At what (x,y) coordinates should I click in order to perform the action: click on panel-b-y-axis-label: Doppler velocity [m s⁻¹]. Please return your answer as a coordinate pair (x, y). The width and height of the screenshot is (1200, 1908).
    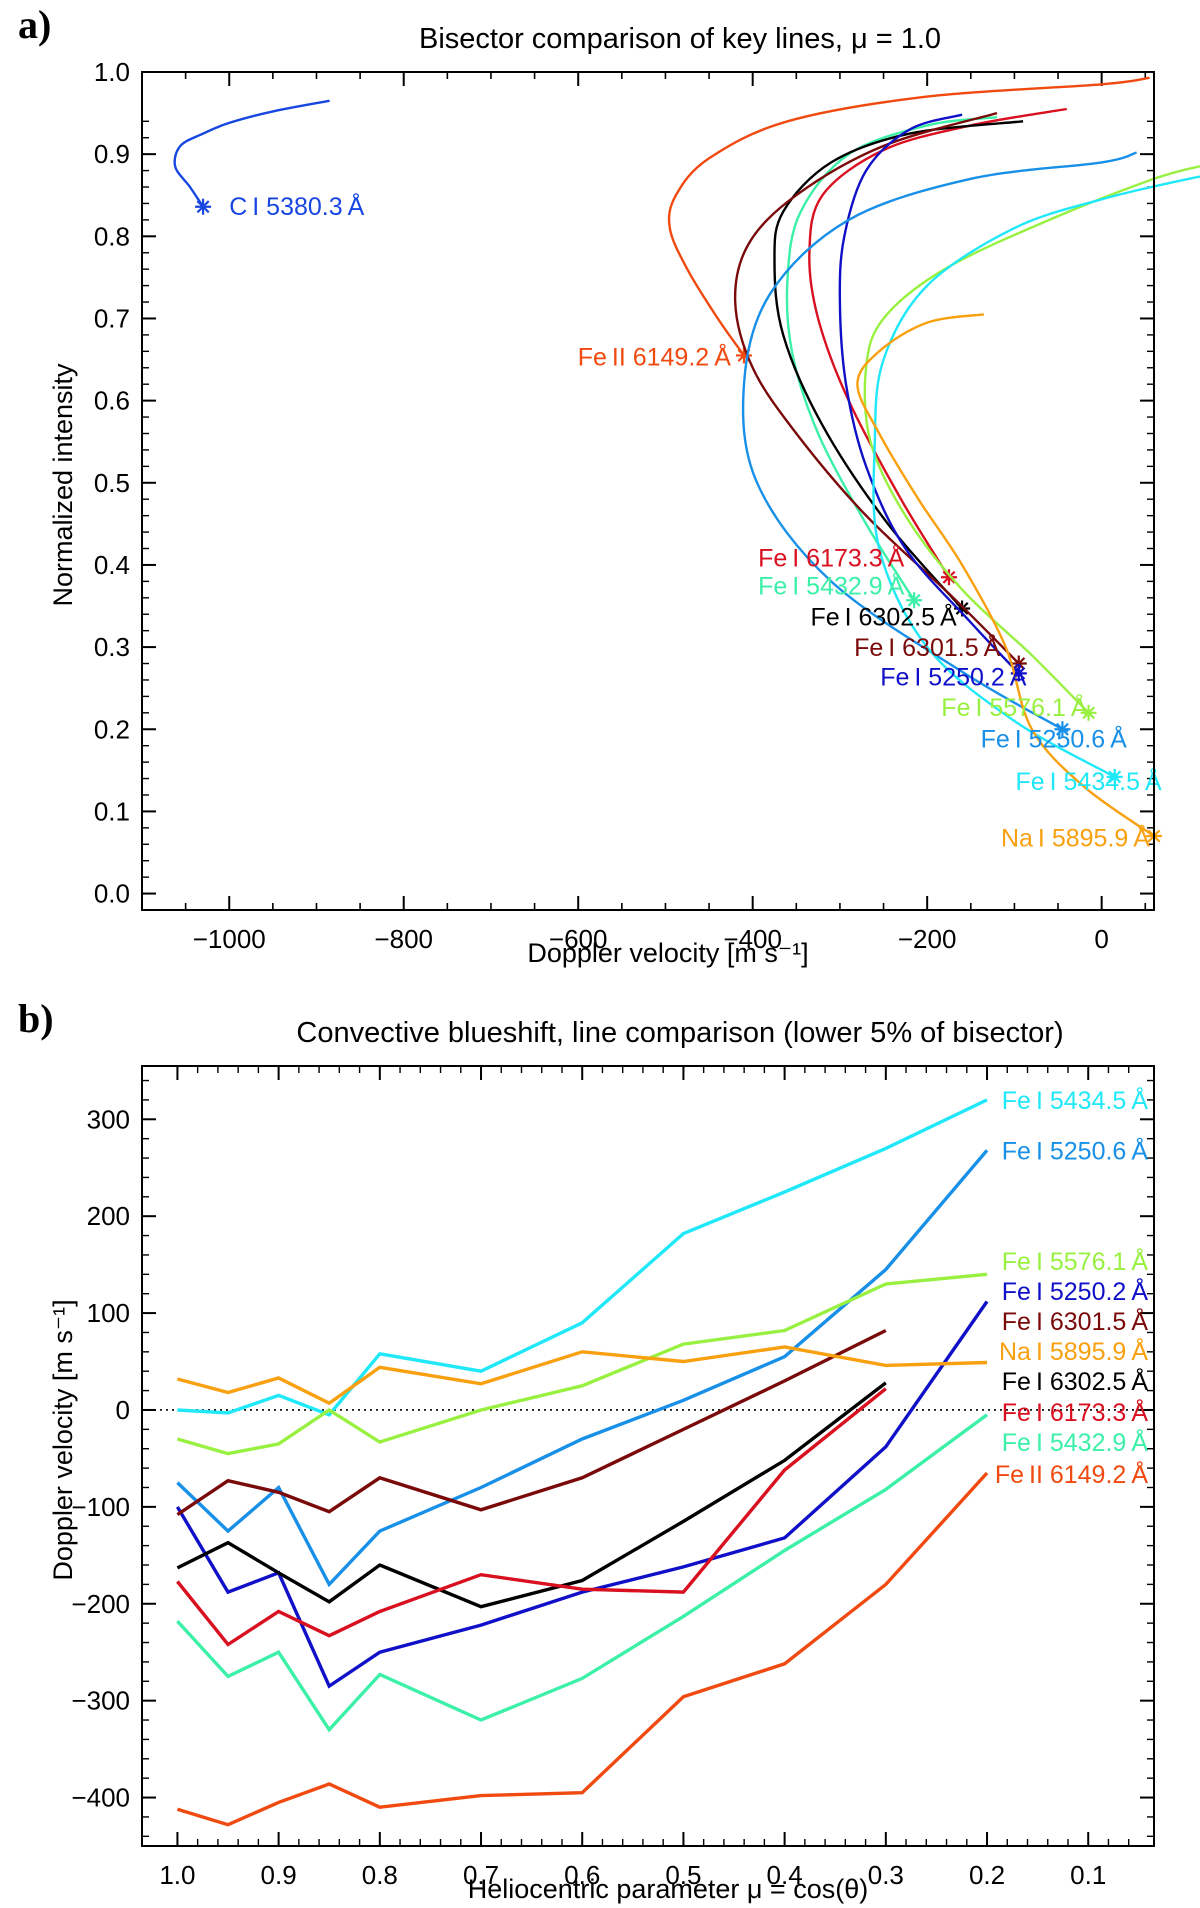
    Looking at the image, I should click on (63, 1439).